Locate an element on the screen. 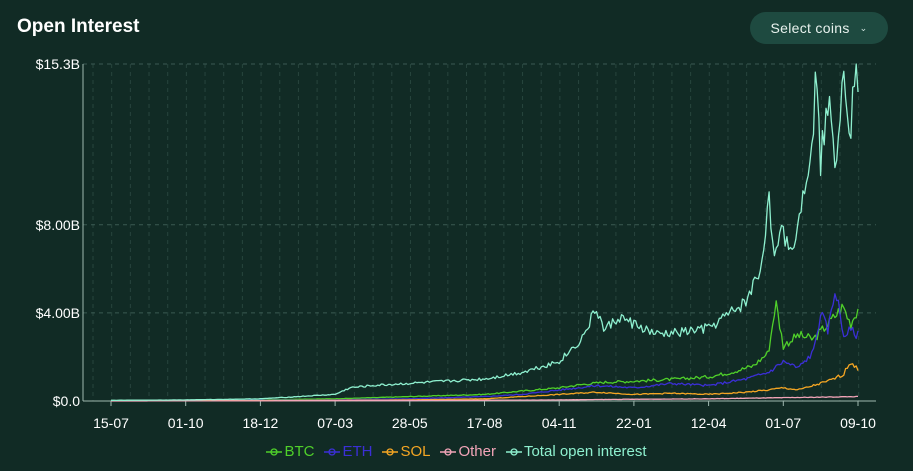 This screenshot has height=471, width=913. y-tick-label: $8.00B is located at coordinates (58, 225).